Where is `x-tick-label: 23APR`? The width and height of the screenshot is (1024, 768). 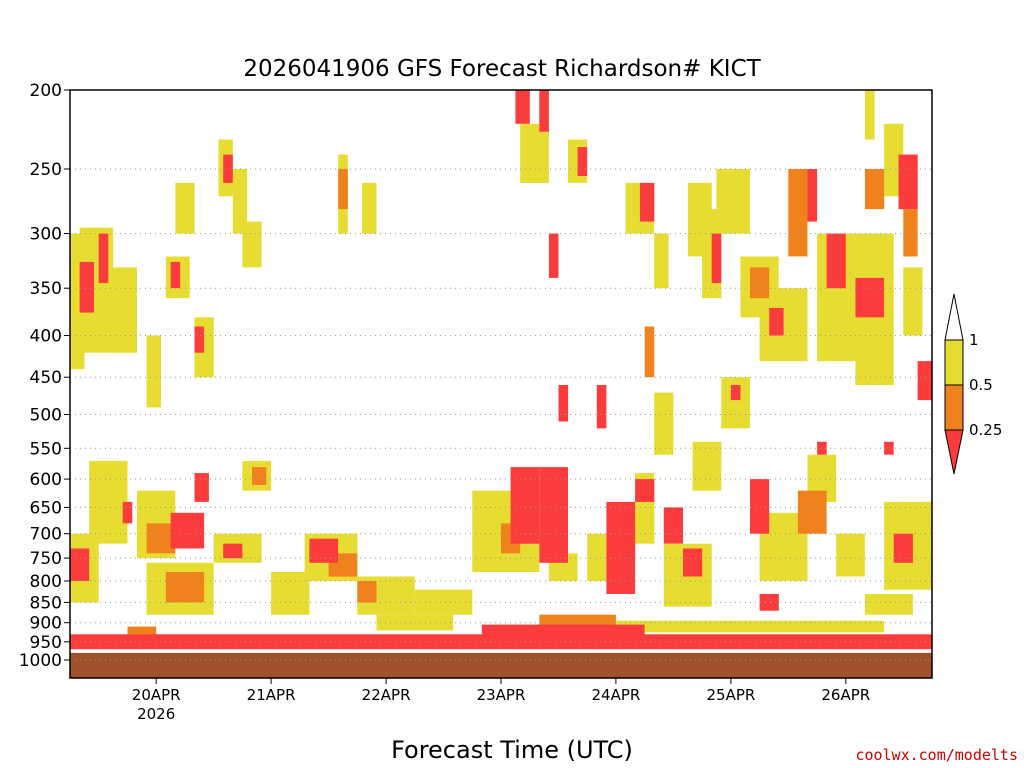
x-tick-label: 23APR is located at coordinates (501, 695).